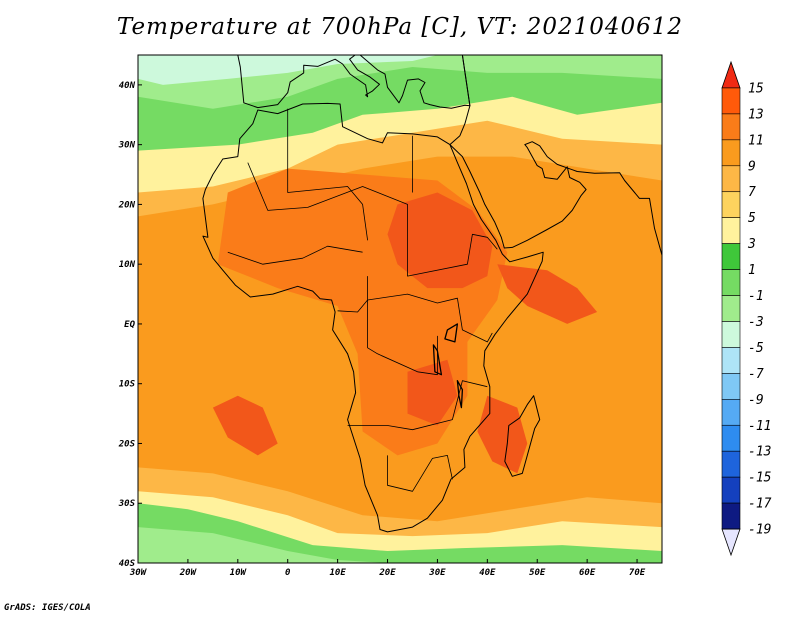 The width and height of the screenshot is (800, 618). Describe the element at coordinates (487, 573) in the screenshot. I see `x-tick-label: 40E` at that location.